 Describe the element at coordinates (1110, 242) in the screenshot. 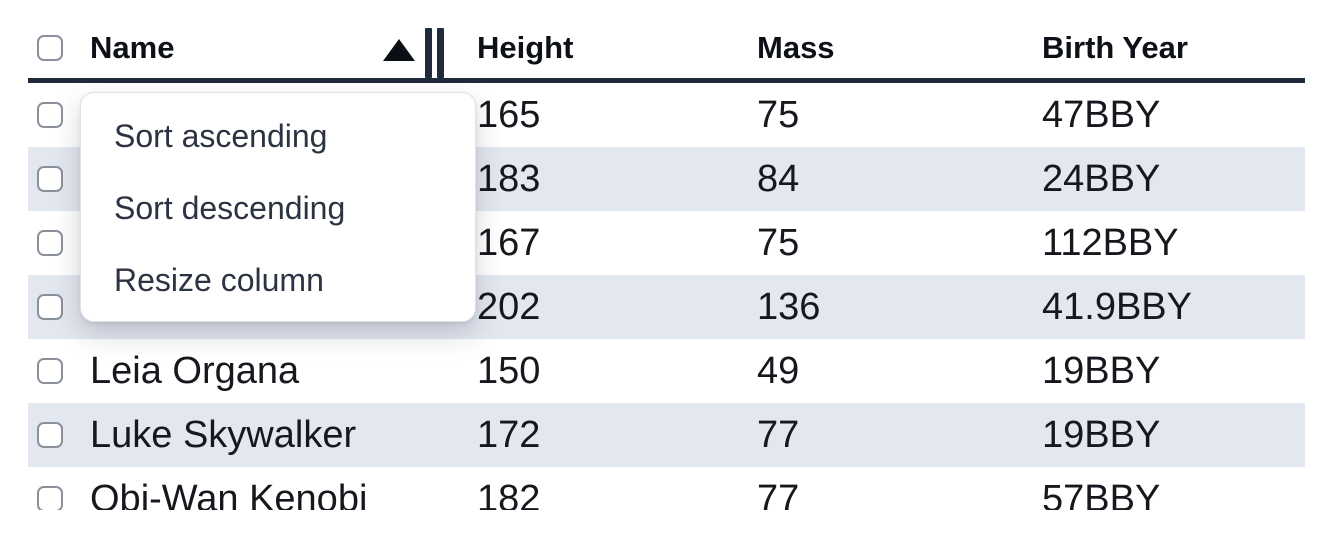

I see `cell-birth-year: 112BBY` at that location.